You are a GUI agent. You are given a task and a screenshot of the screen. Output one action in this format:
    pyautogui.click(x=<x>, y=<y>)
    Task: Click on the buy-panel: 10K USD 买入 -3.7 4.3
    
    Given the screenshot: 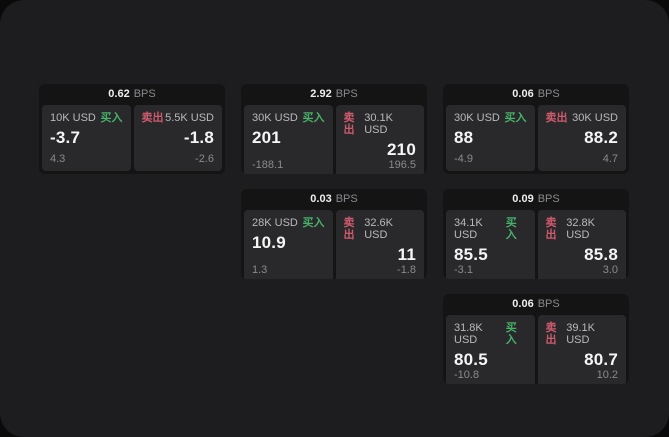 What is the action you would take?
    pyautogui.click(x=86, y=138)
    